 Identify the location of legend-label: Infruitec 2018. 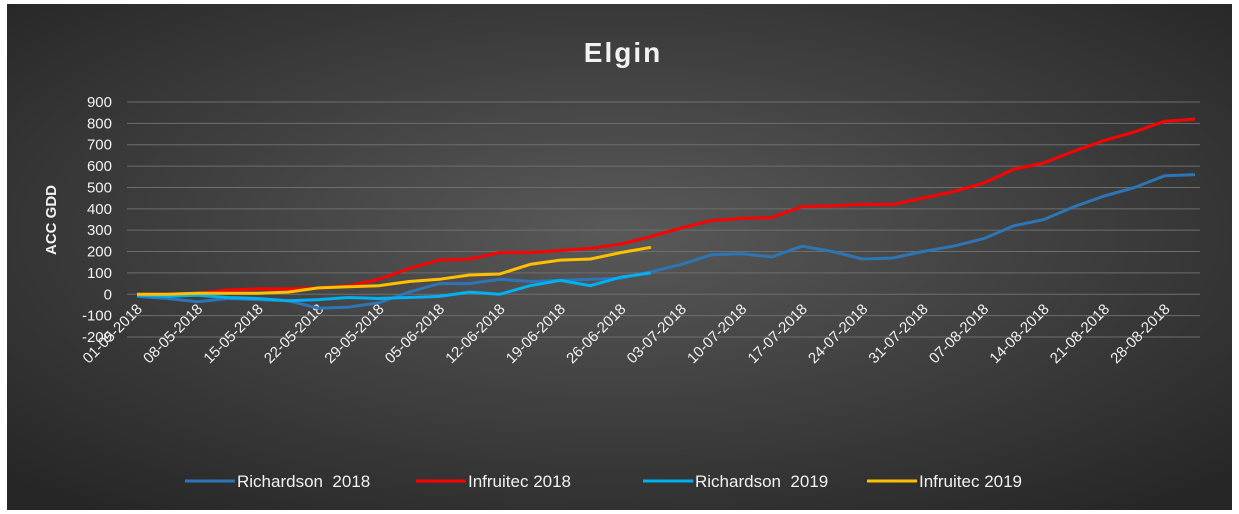
(519, 481).